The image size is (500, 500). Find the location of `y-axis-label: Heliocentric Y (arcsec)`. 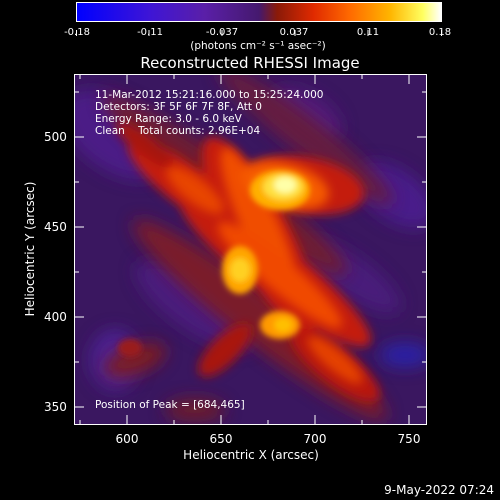

y-axis-label: Heliocentric Y (arcsec) is located at coordinates (30, 249).